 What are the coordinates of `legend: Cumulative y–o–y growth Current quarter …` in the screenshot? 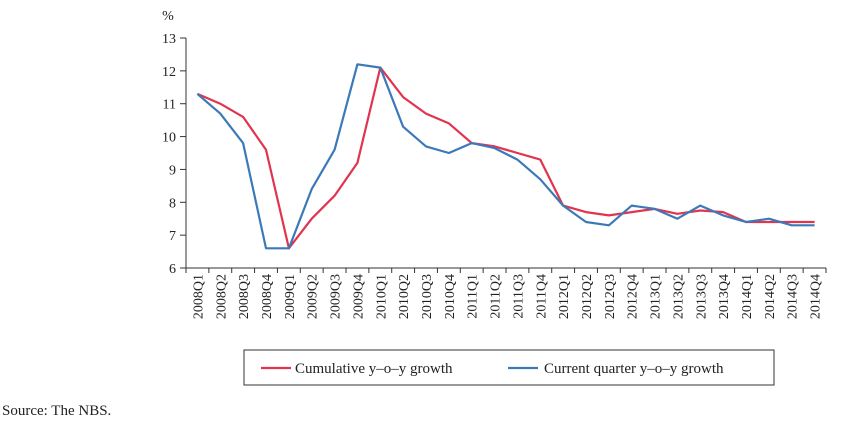 It's located at (509, 367).